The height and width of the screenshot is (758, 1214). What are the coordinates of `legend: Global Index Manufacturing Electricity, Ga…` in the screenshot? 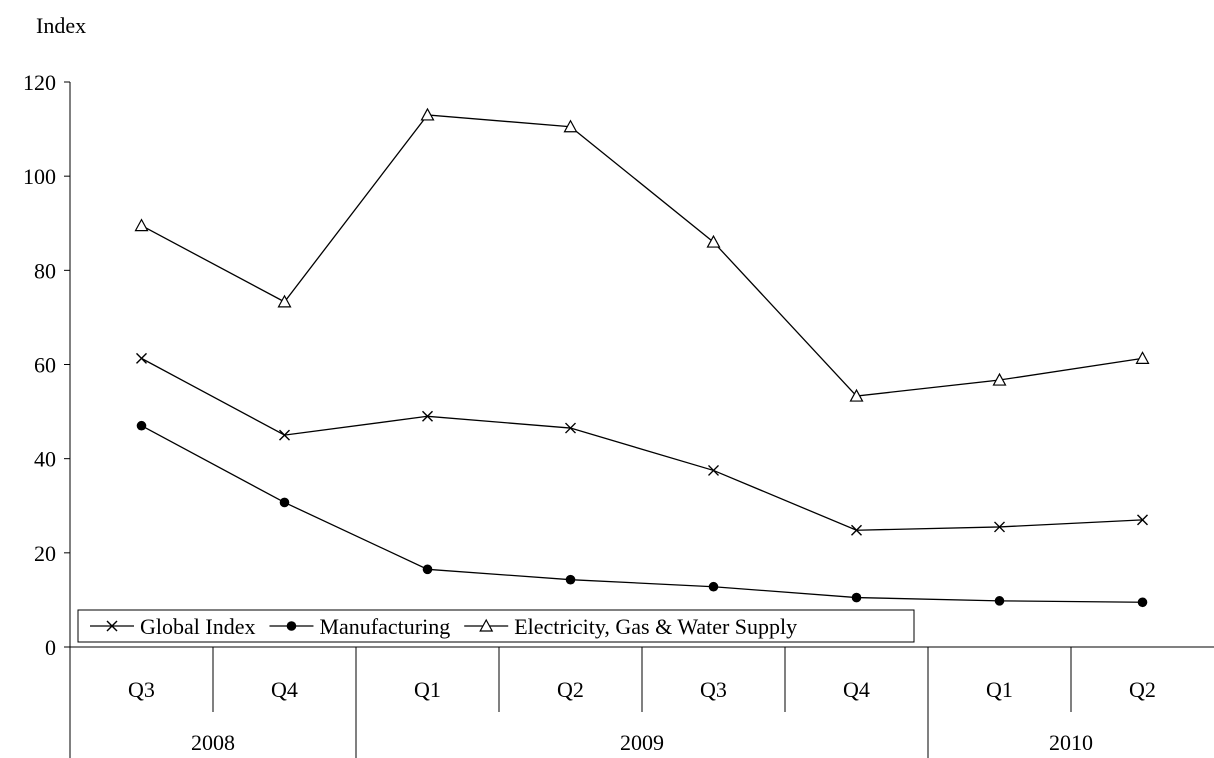 It's located at (496, 626).